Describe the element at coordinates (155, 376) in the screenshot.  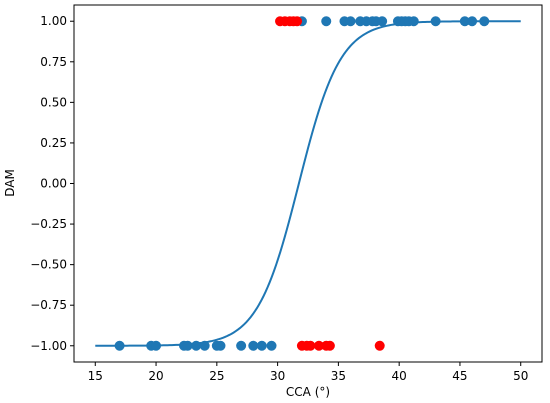
I see `x-tick-label: 20` at that location.